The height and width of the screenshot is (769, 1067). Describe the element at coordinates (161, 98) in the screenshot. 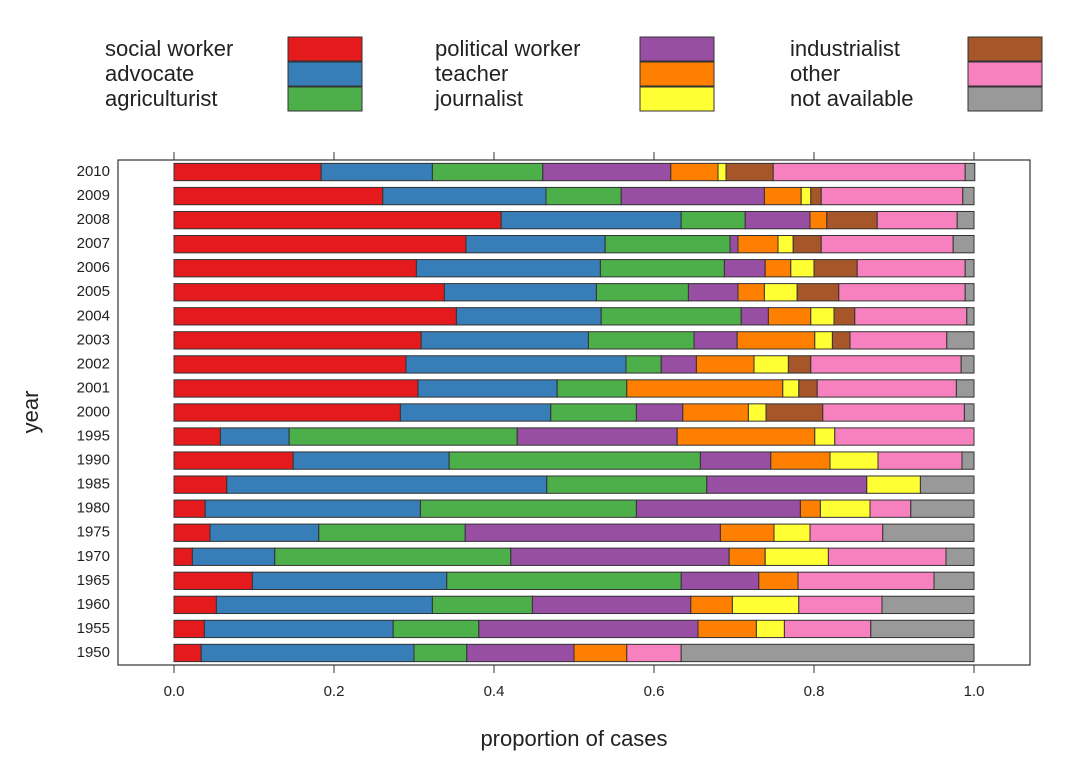

I see `legend-label: agriculturist` at that location.